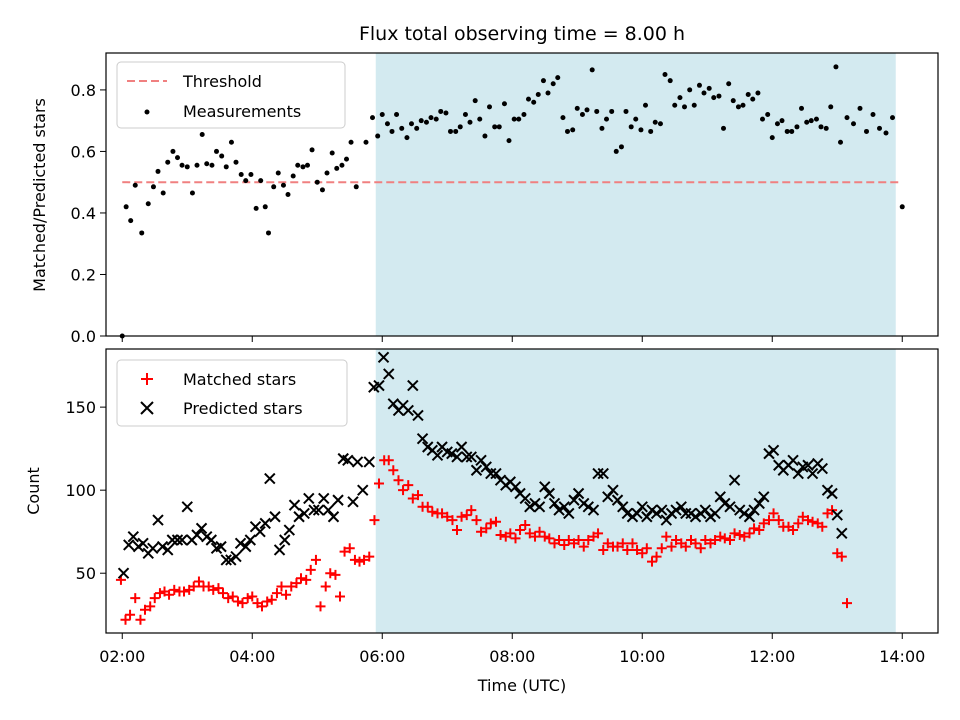 The width and height of the screenshot is (960, 720). I want to click on y-axis-ticks: 50 100 150, so click(85, 490).